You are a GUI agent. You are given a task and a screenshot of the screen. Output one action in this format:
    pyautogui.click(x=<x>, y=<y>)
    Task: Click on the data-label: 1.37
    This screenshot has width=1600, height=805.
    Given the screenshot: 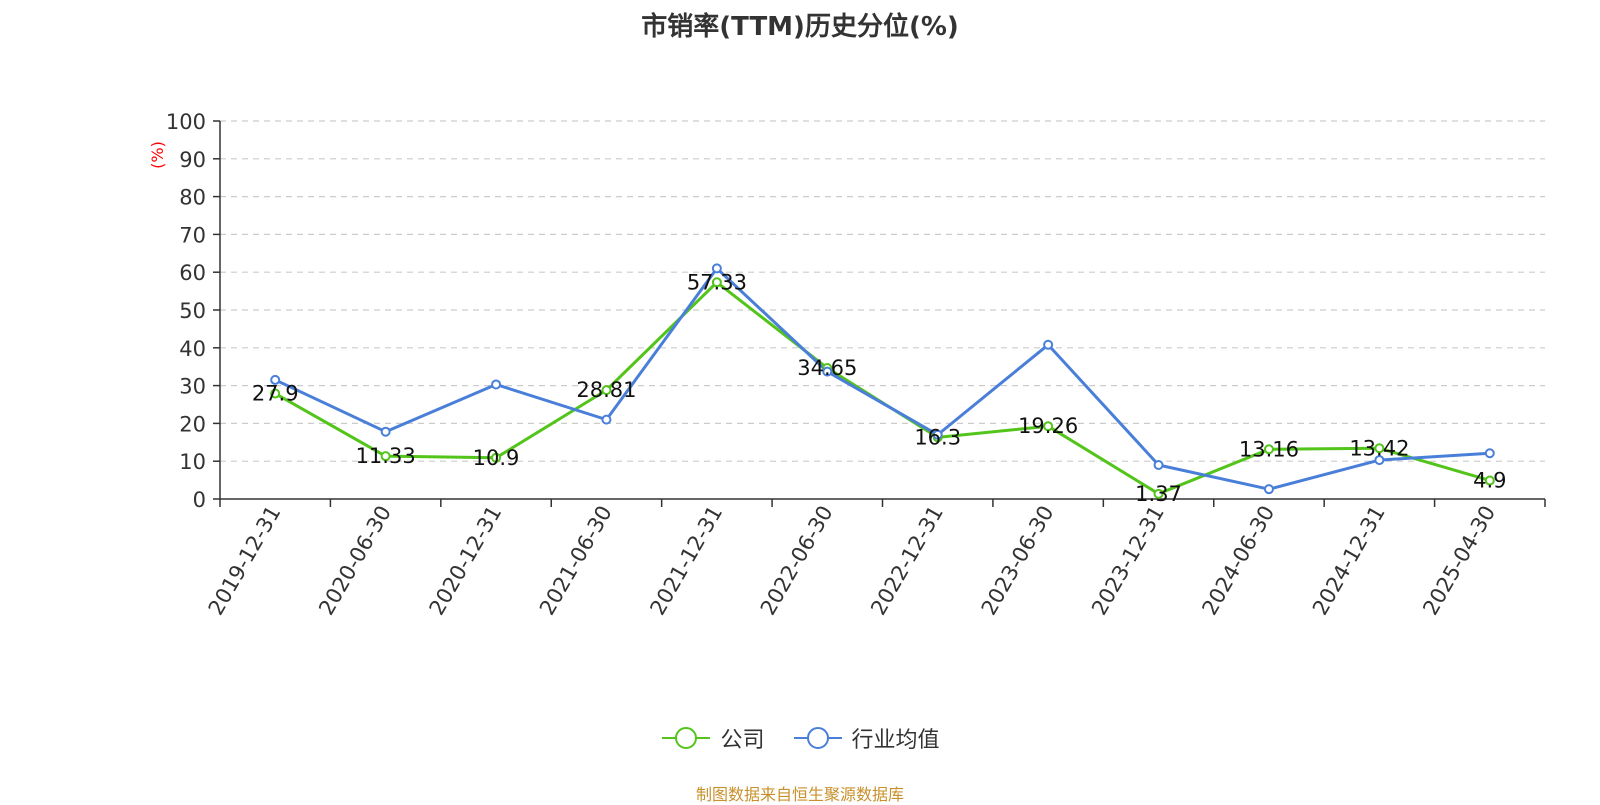 What is the action you would take?
    pyautogui.click(x=1158, y=494)
    